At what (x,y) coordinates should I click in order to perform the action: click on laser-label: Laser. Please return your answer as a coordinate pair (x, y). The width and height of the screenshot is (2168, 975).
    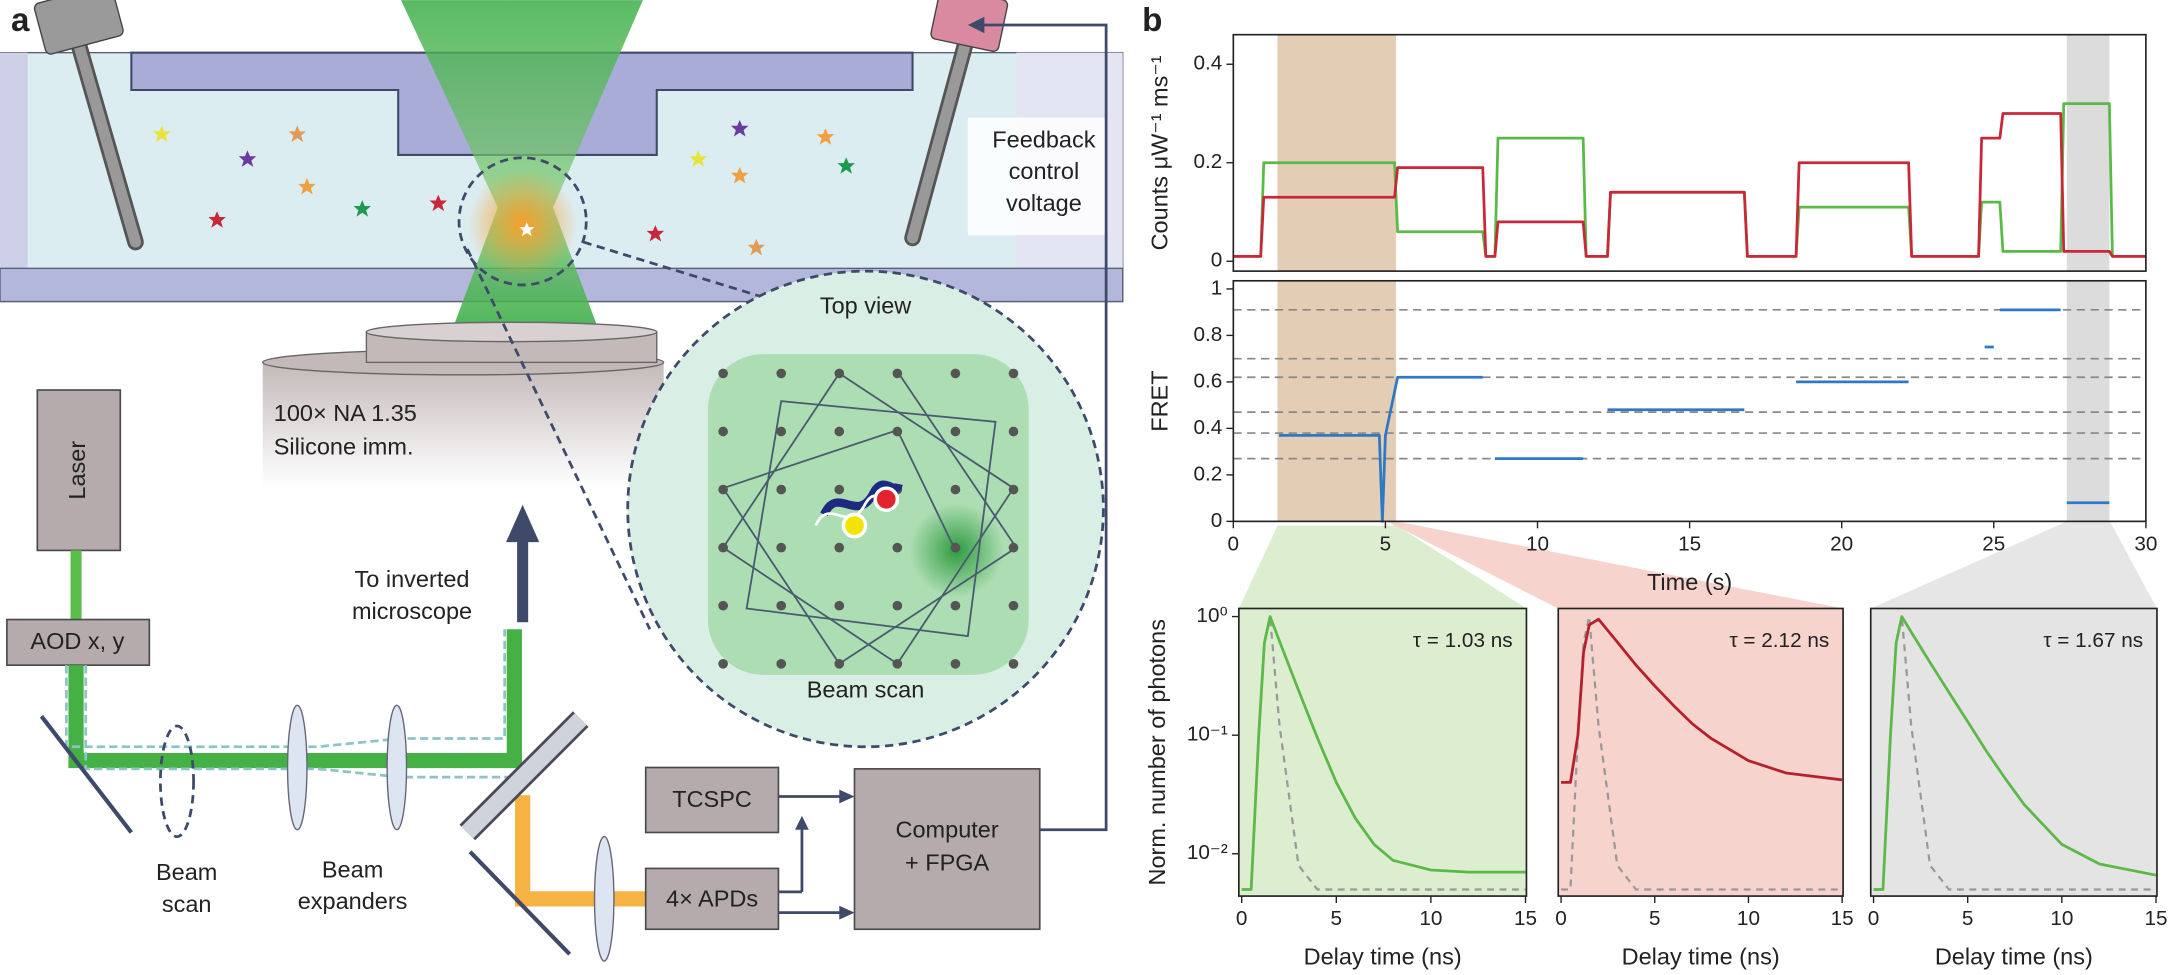
    Looking at the image, I should click on (77, 470).